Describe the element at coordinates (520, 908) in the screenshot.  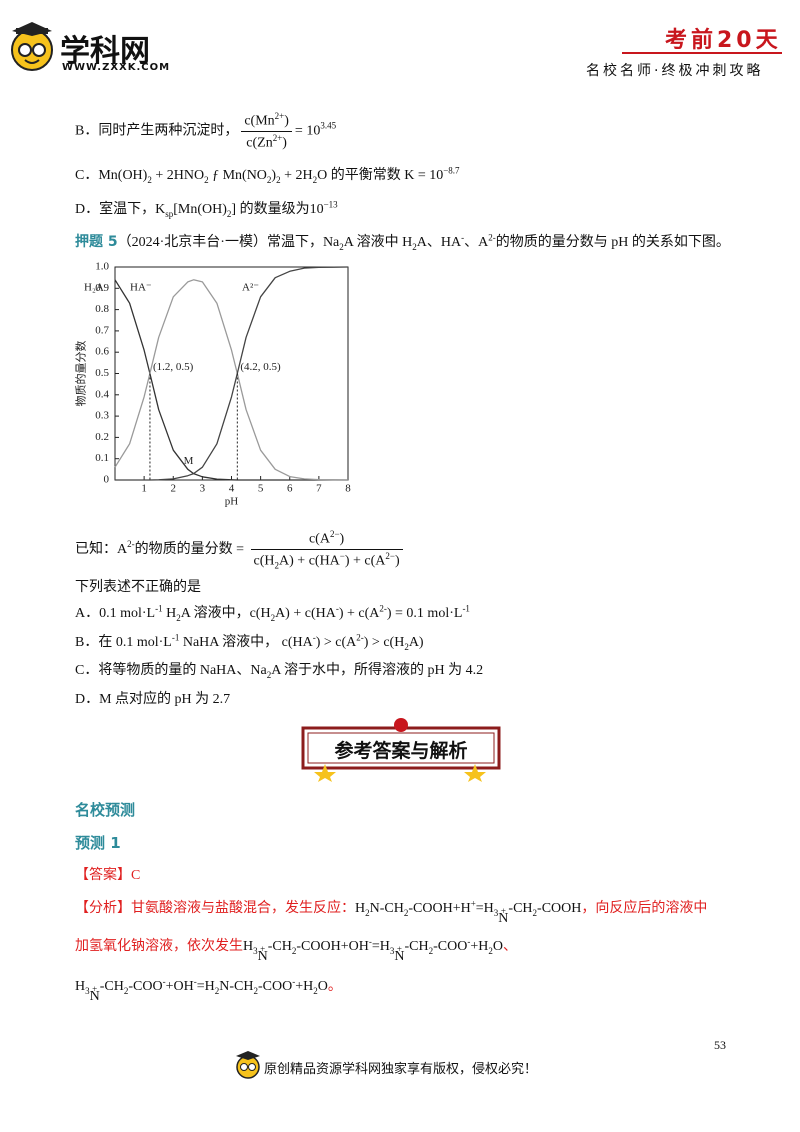
I see `text: -CH` at that location.